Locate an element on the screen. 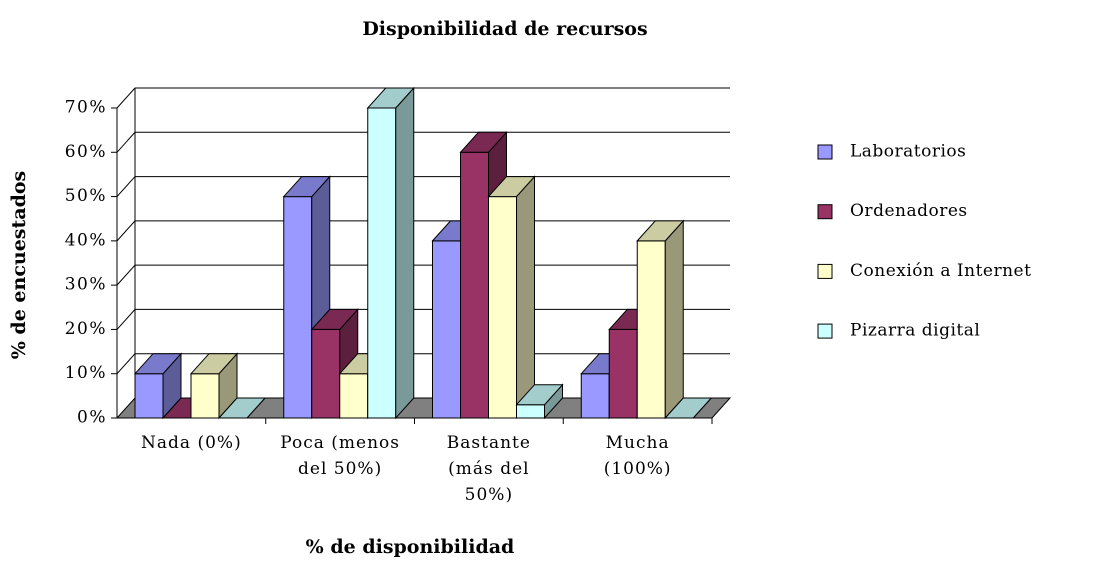 The height and width of the screenshot is (561, 1101). y-tick-label: 50% is located at coordinates (86, 196).